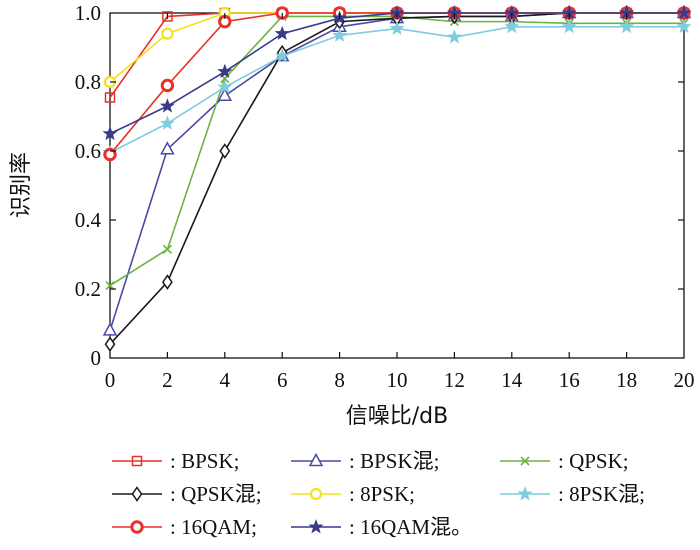  Describe the element at coordinates (339, 380) in the screenshot. I see `x-tick-label: 8` at that location.